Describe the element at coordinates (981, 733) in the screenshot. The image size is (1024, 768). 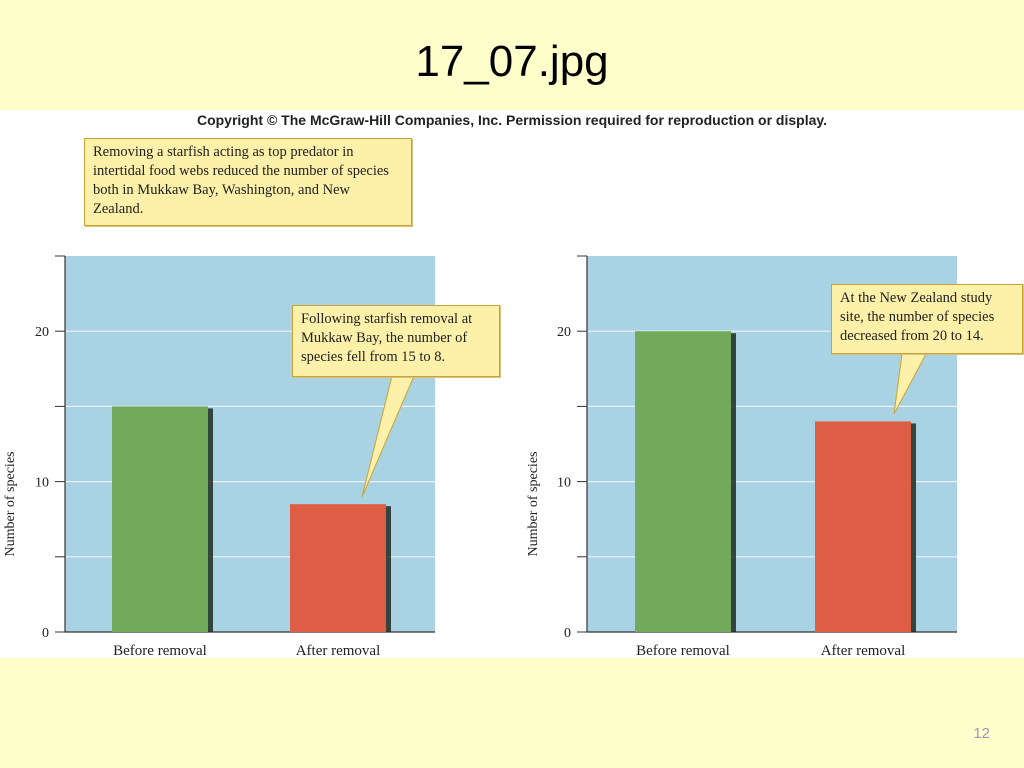
I see `page-number: 12` at that location.